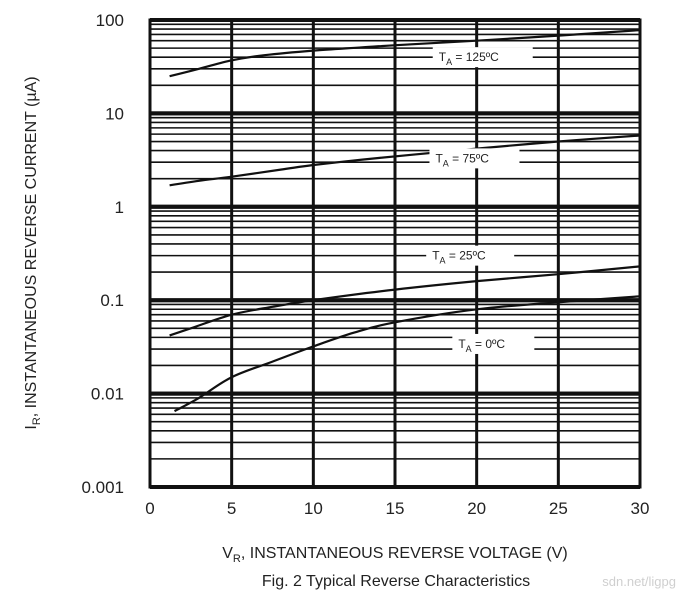  What do you see at coordinates (466, 256) in the screenshot?
I see `curve-label-rest: = 25ºC` at bounding box center [466, 256].